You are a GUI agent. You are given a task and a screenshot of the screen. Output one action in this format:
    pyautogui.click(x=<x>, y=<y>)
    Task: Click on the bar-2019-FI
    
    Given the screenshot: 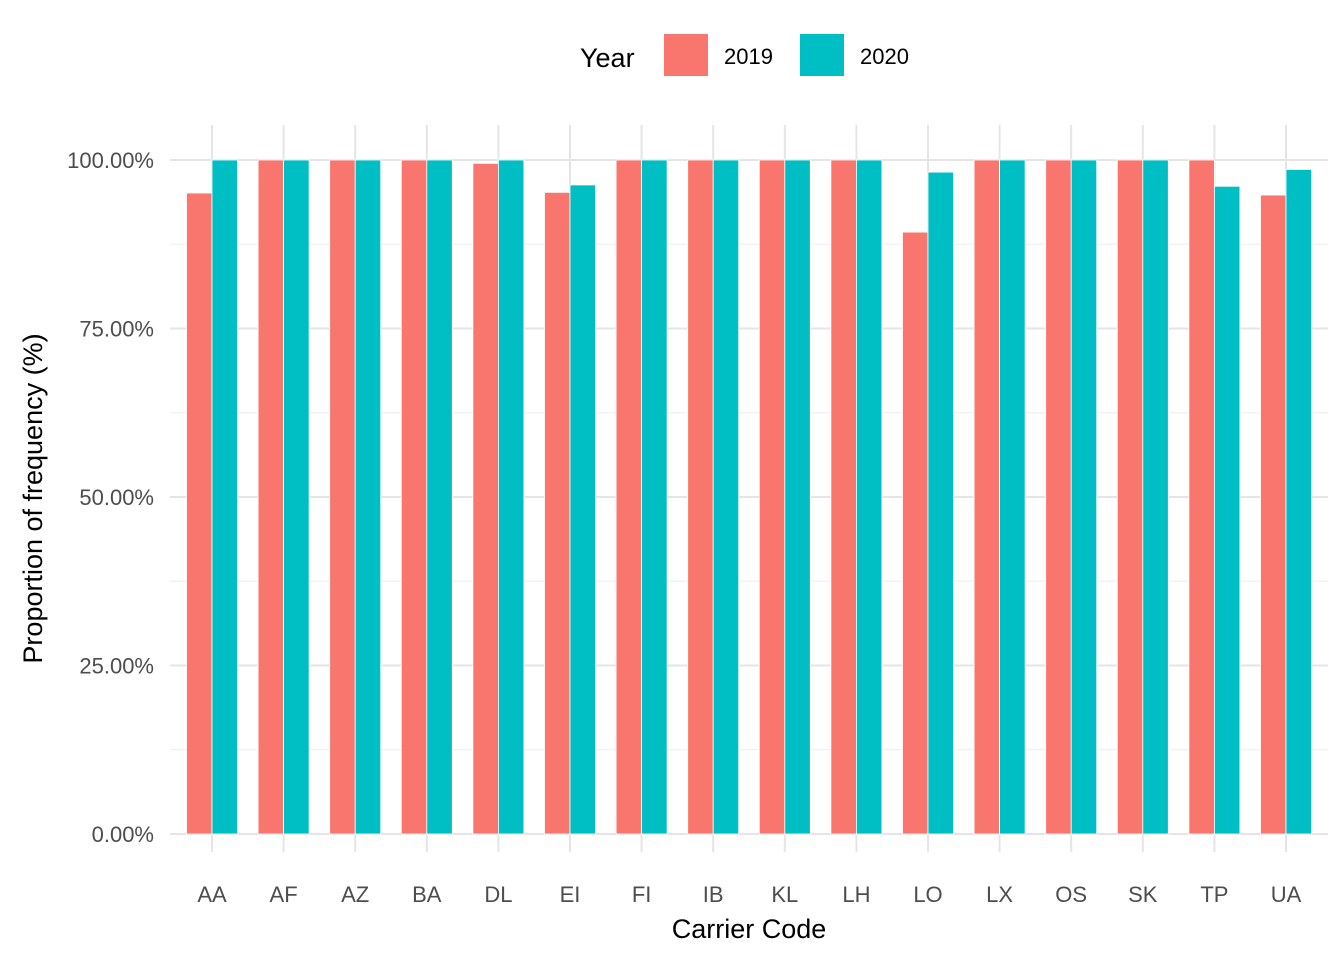 What is the action you would take?
    pyautogui.click(x=628, y=497)
    